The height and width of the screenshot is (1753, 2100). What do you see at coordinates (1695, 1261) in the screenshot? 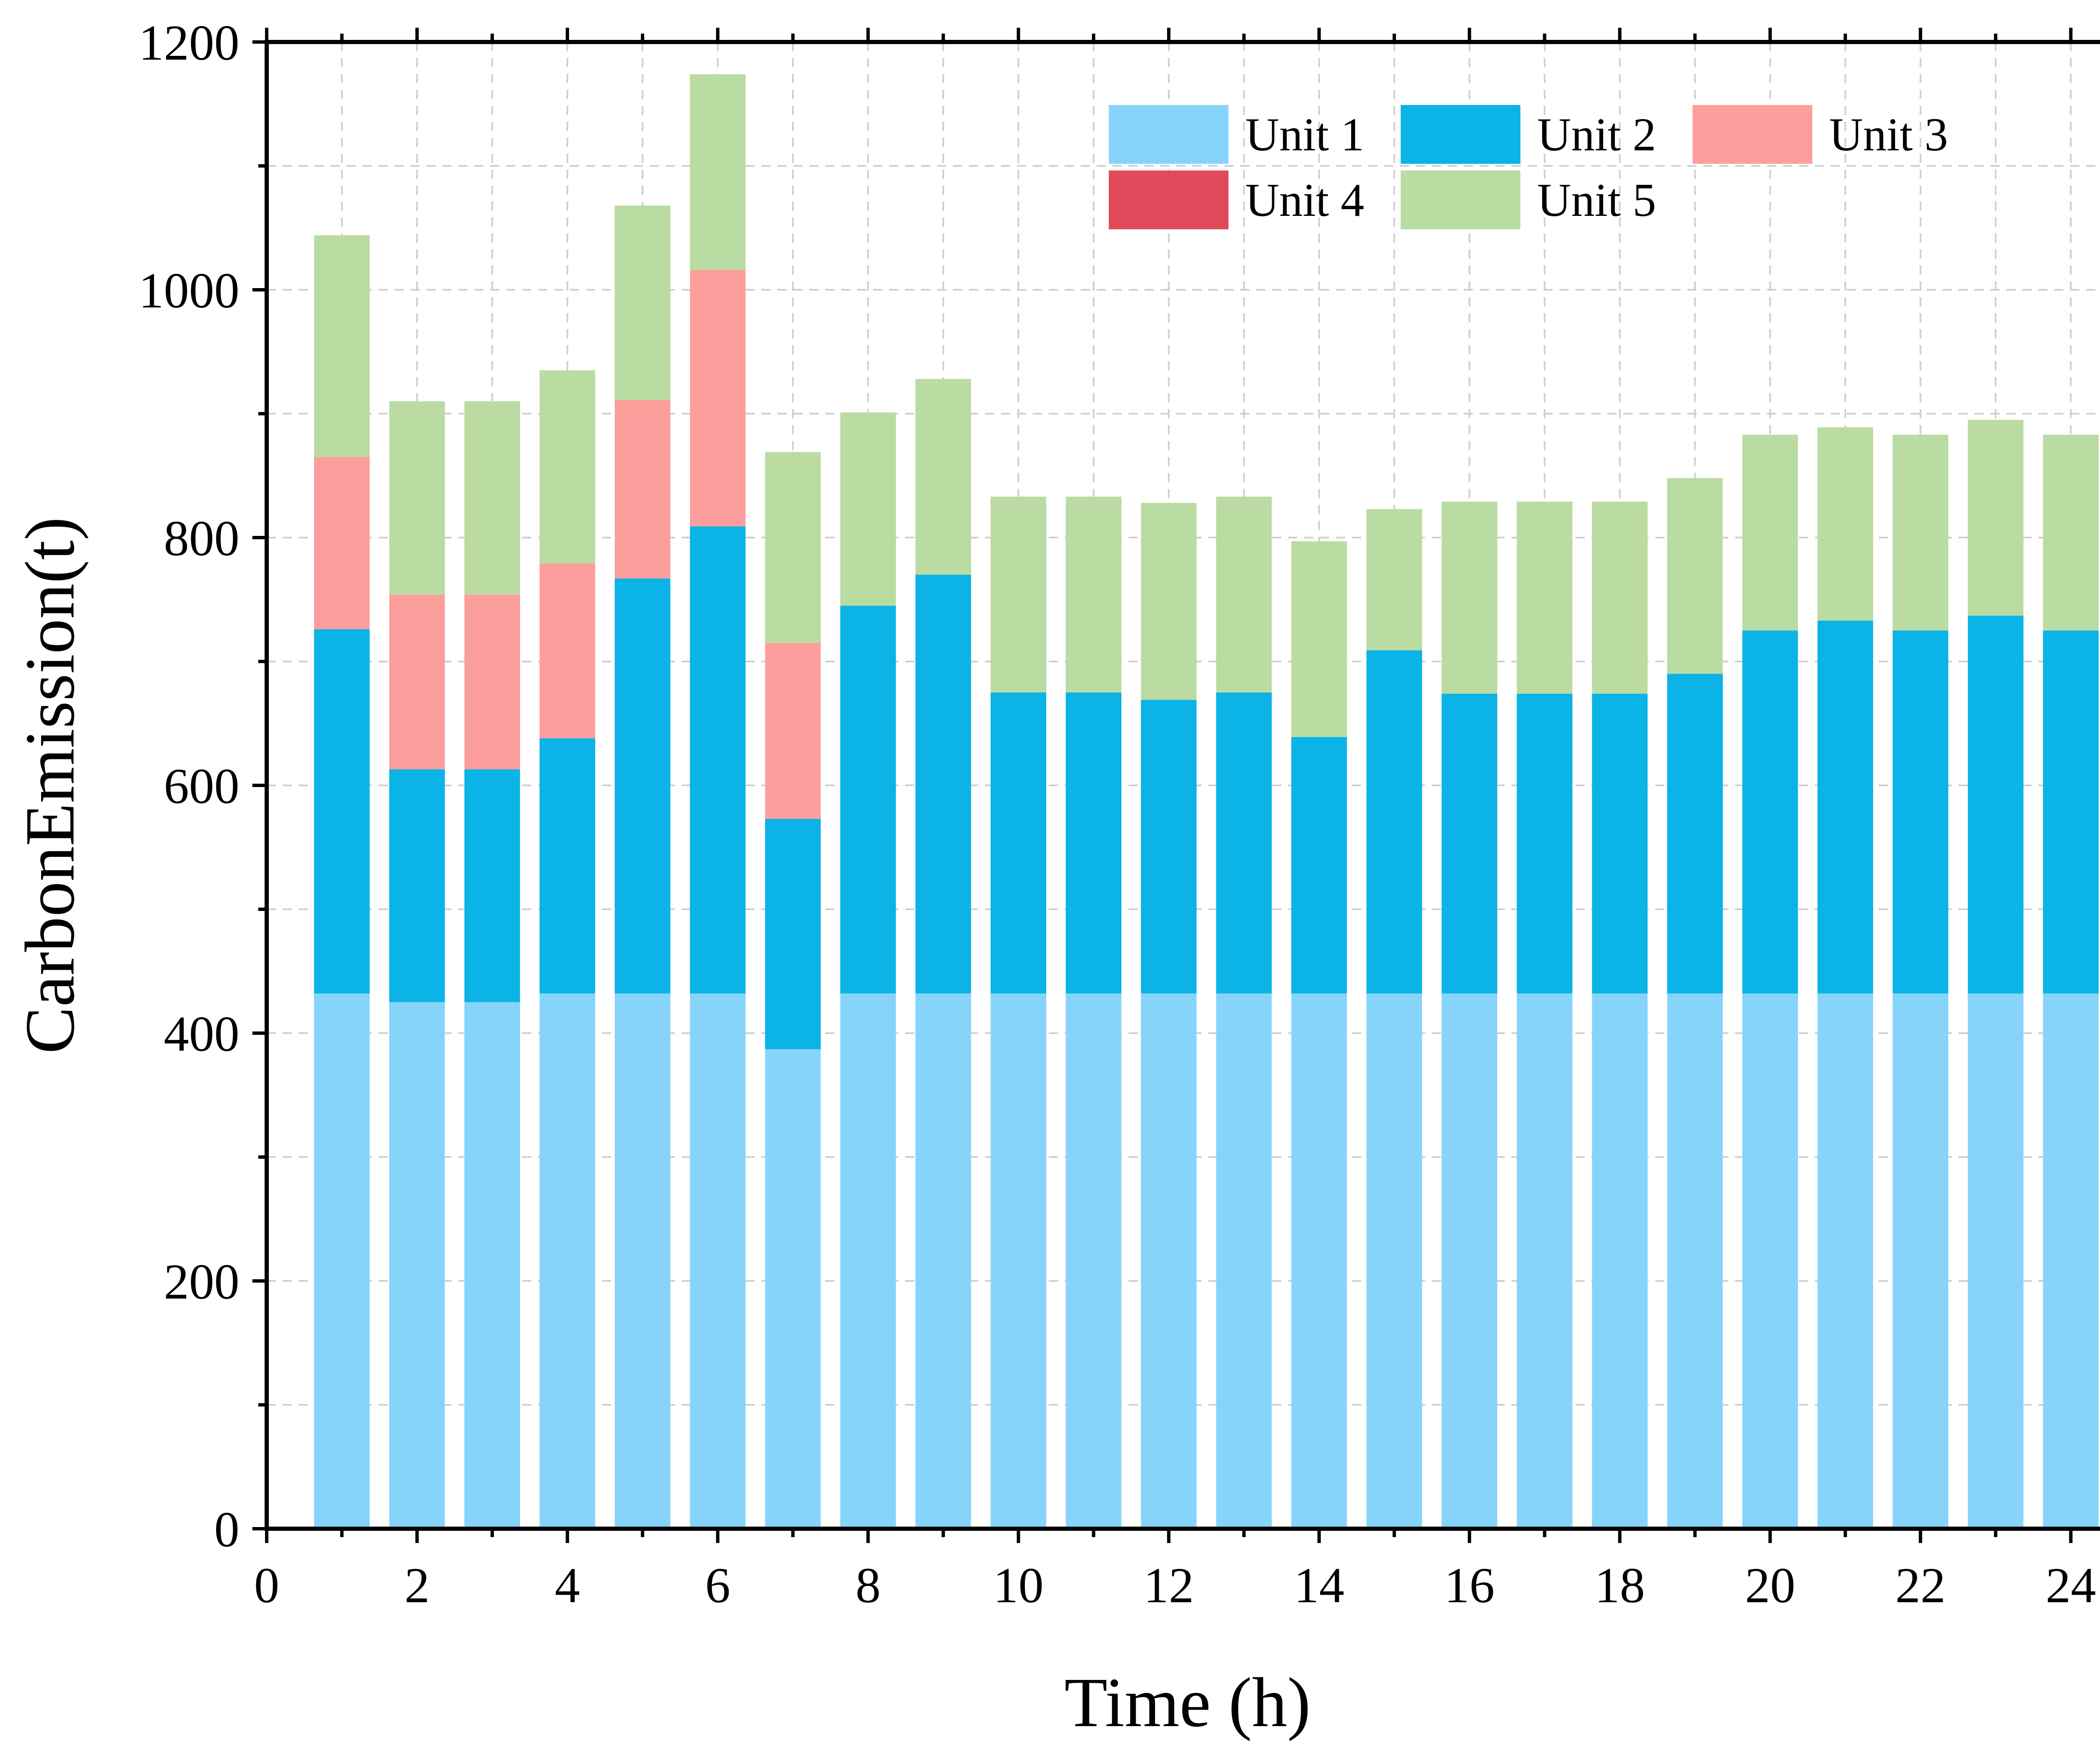
I see `bar-segment-unit-1-t19` at bounding box center [1695, 1261].